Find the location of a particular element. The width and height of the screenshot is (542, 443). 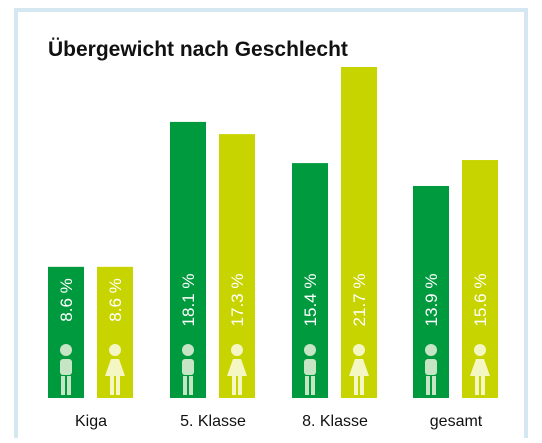

value-label: 15.6 % is located at coordinates (480, 300).